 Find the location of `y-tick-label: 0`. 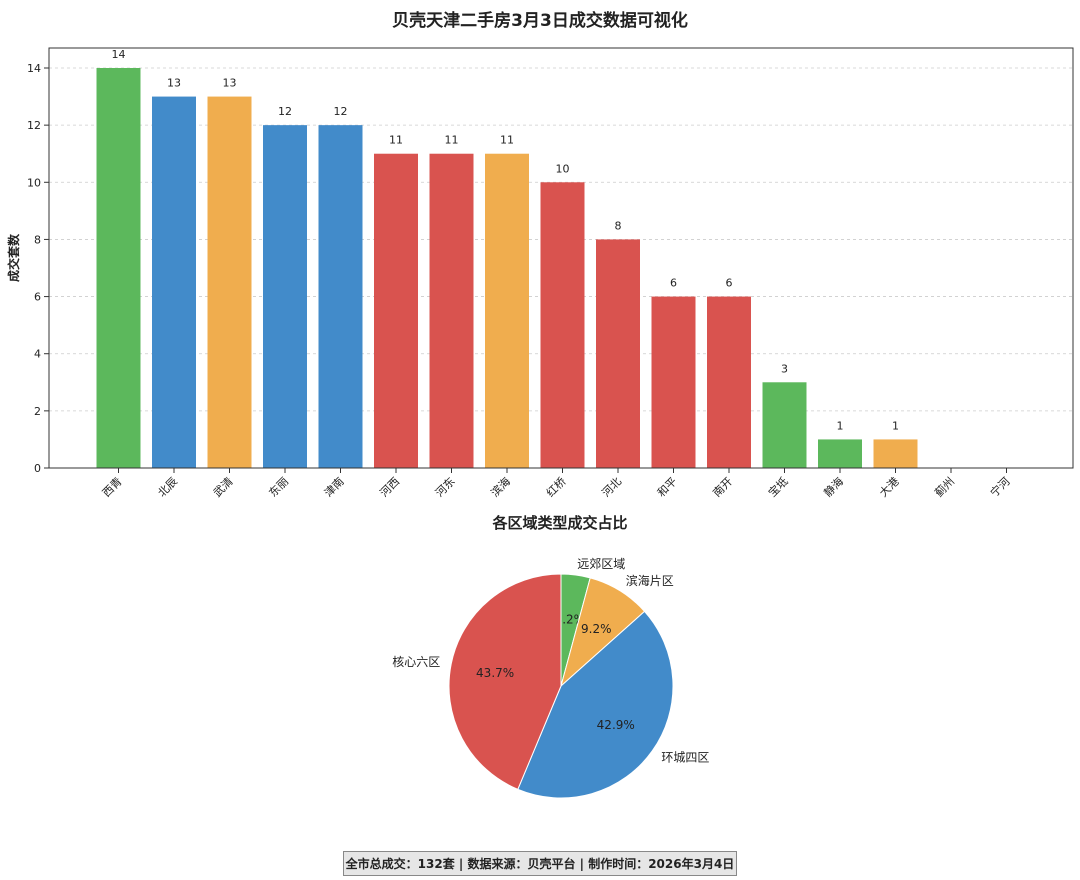

y-tick-label: 0 is located at coordinates (37, 468).